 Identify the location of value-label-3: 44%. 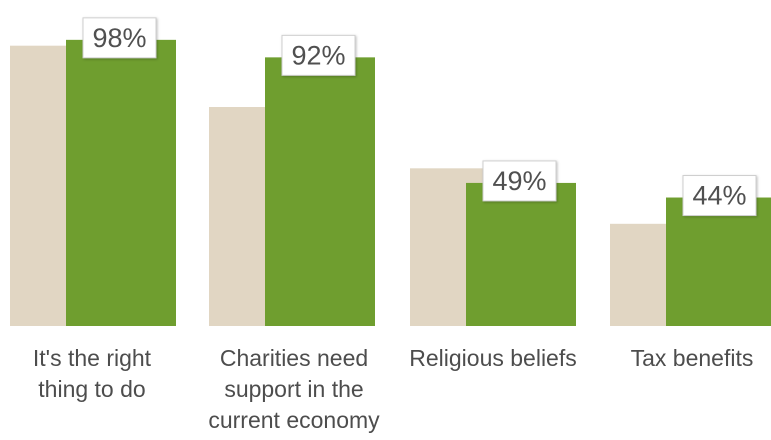
(719, 196).